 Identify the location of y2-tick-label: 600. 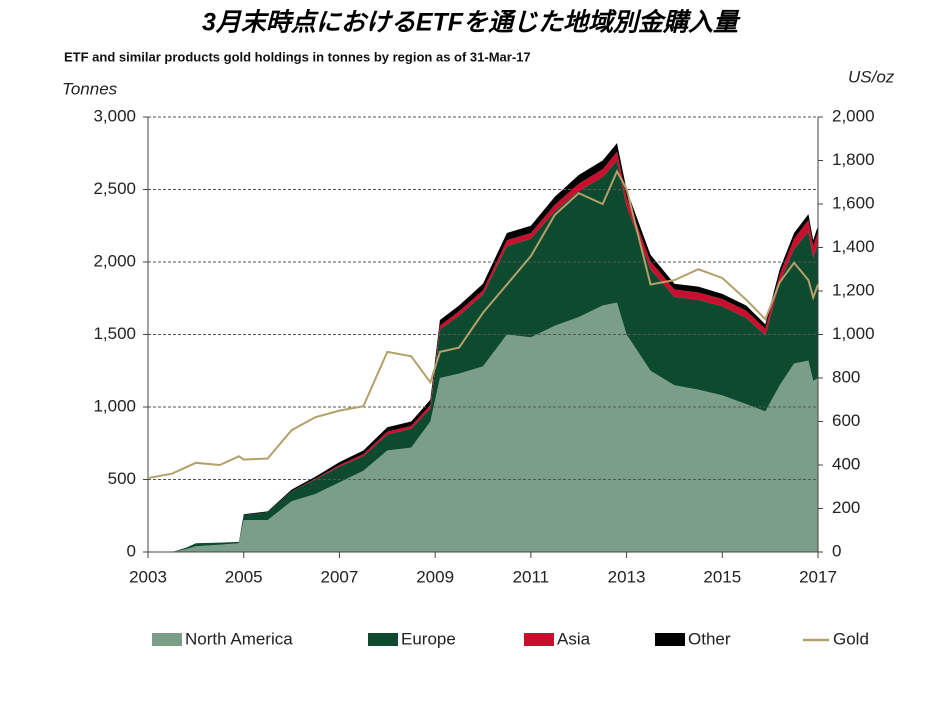
(846, 420).